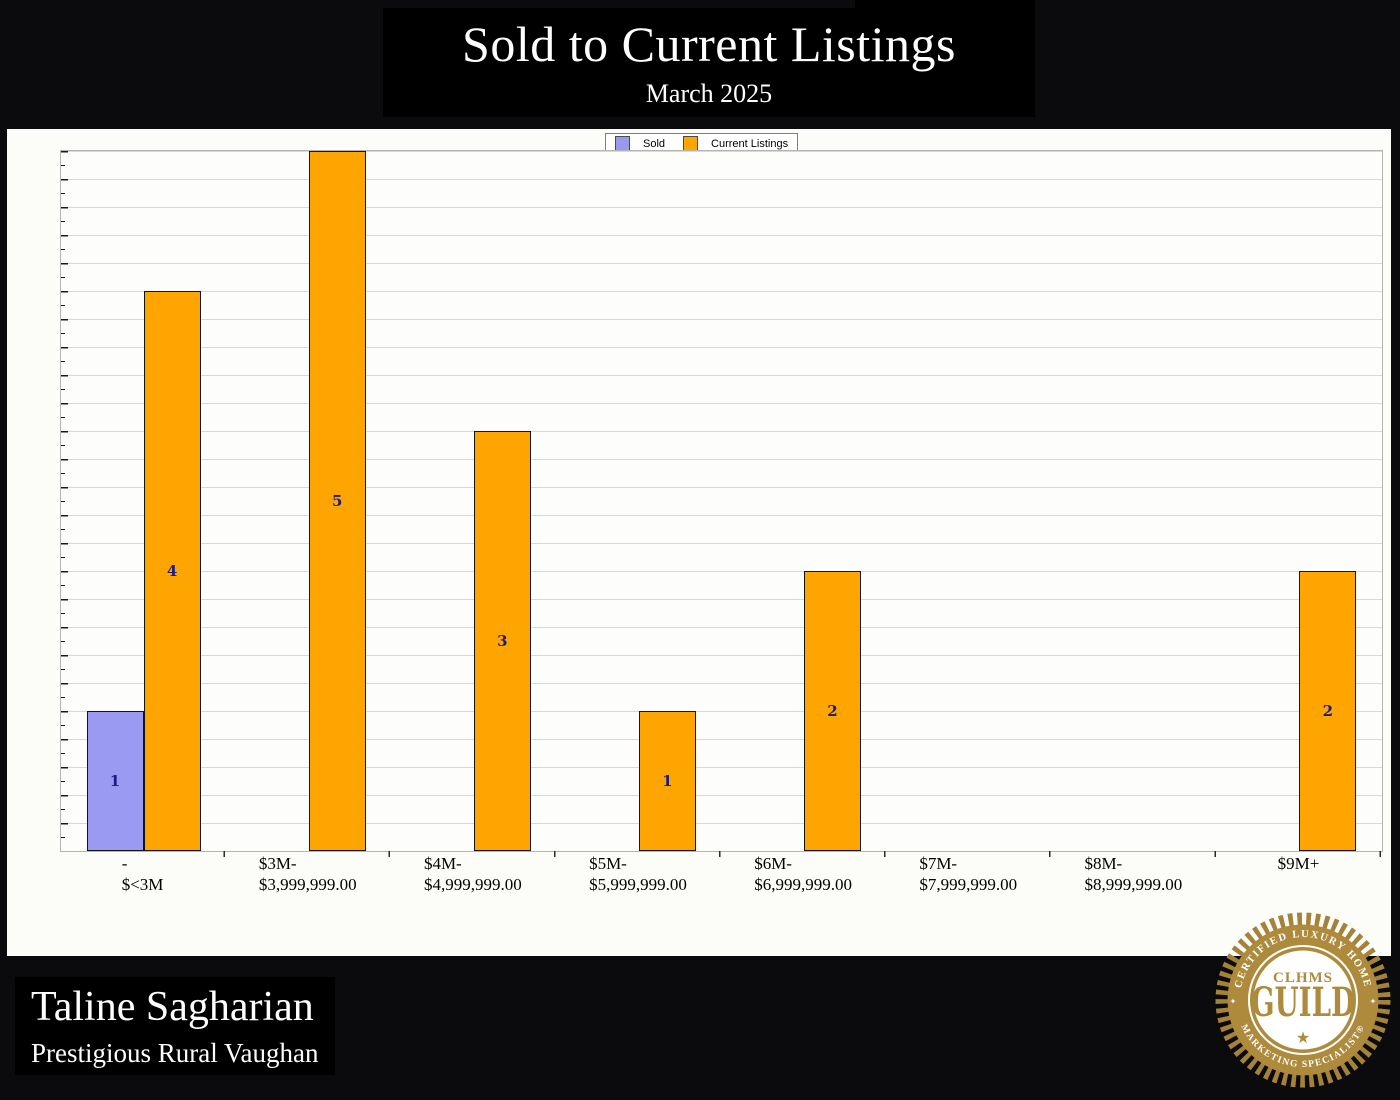  Describe the element at coordinates (175, 1052) in the screenshot. I see `agent-tagline: Prestigious Rural Vaughan` at that location.